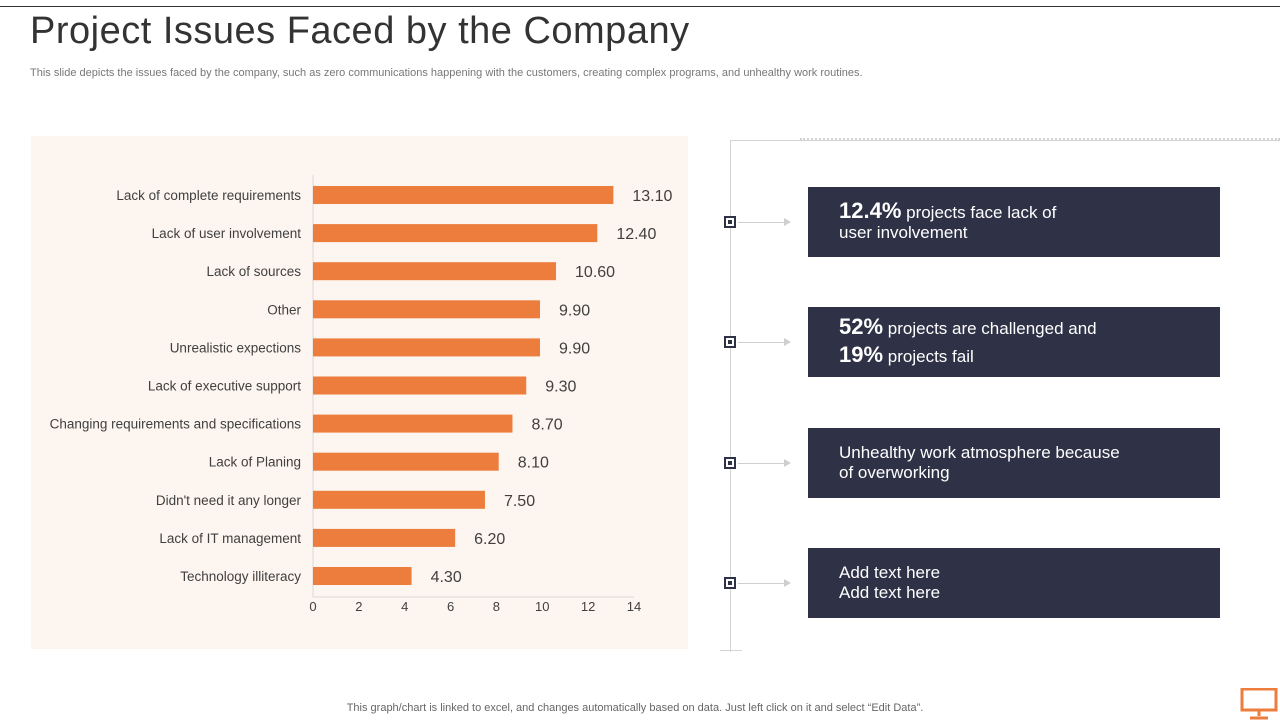 Image resolution: width=1280 pixels, height=720 pixels. Describe the element at coordinates (928, 356) in the screenshot. I see `callout-text: projects fail` at that location.